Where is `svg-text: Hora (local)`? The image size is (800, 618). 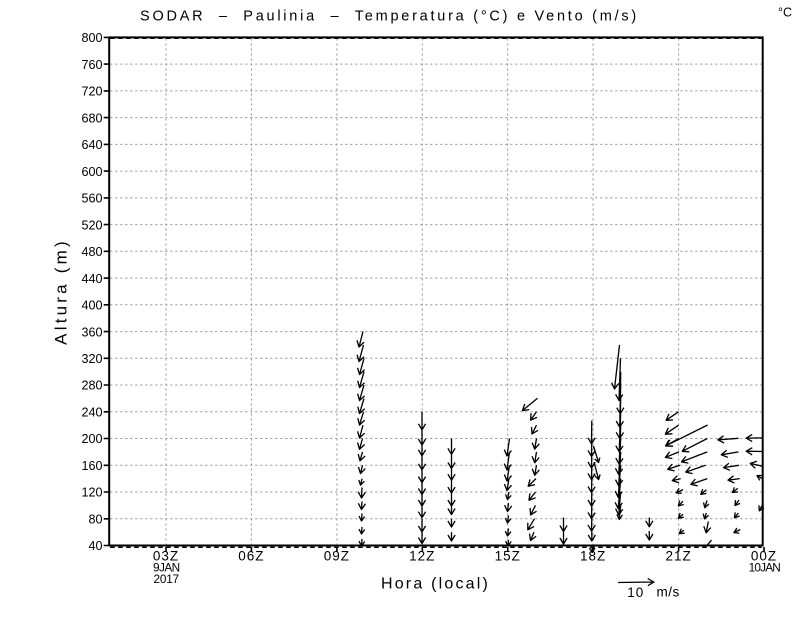
svg-text: Hora (local) is located at coordinates (435, 584).